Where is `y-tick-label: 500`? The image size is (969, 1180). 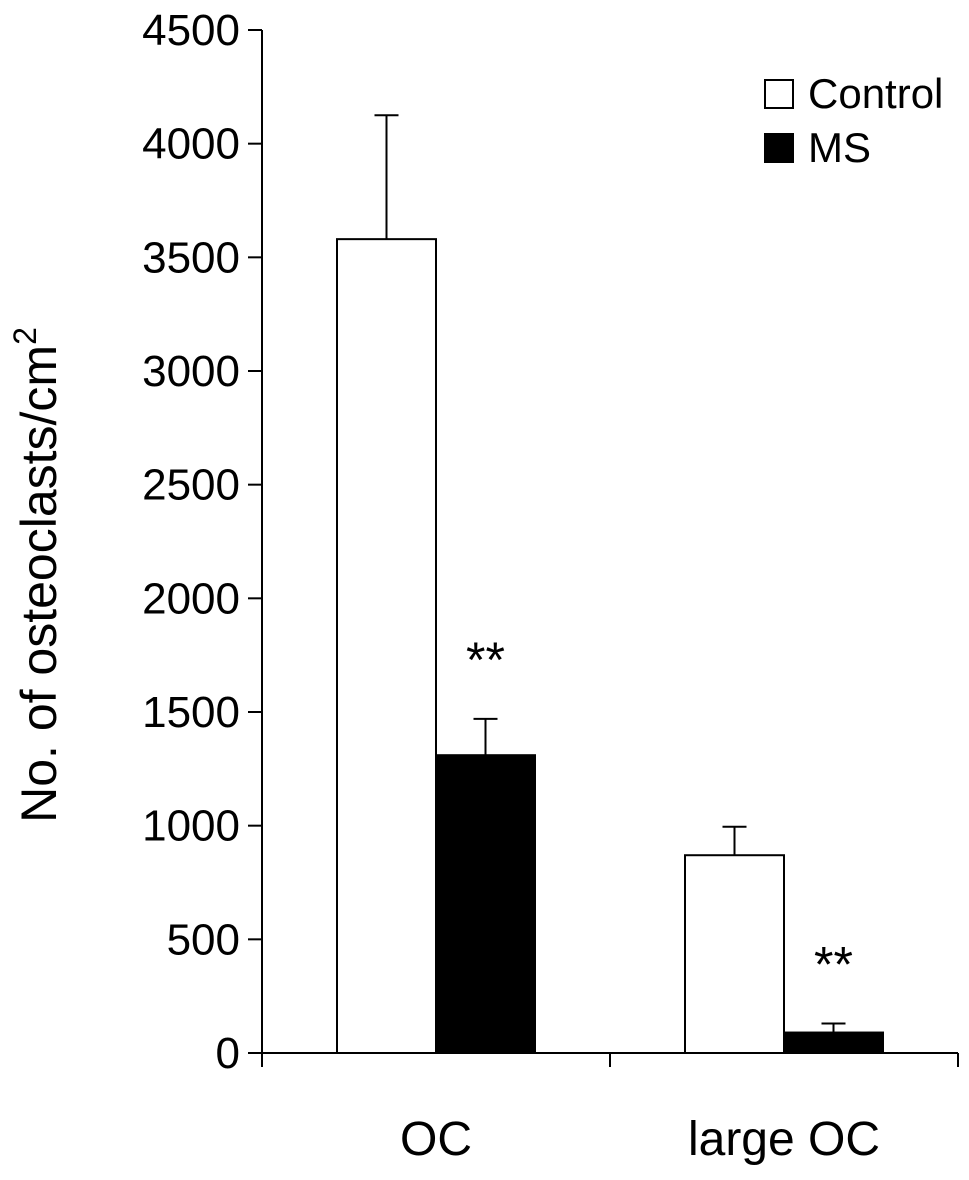
y-tick-label: 500 is located at coordinates (203, 939).